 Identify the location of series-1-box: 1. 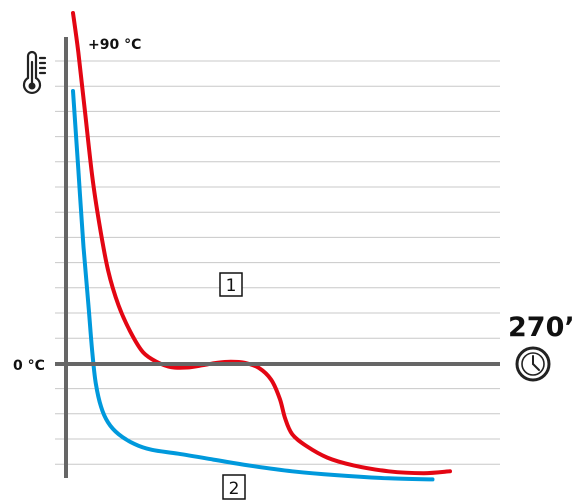
(231, 284).